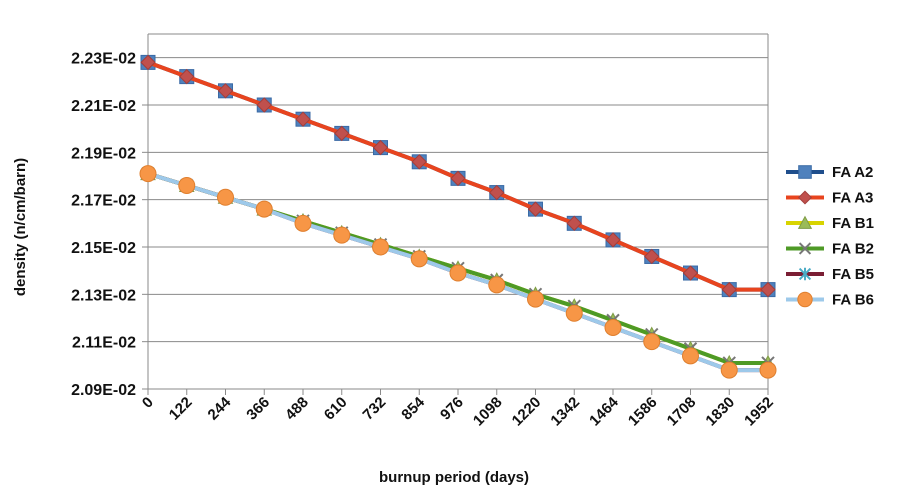 The height and width of the screenshot is (496, 905). Describe the element at coordinates (103, 295) in the screenshot. I see `y-tick-label: 2.13E-02` at that location.